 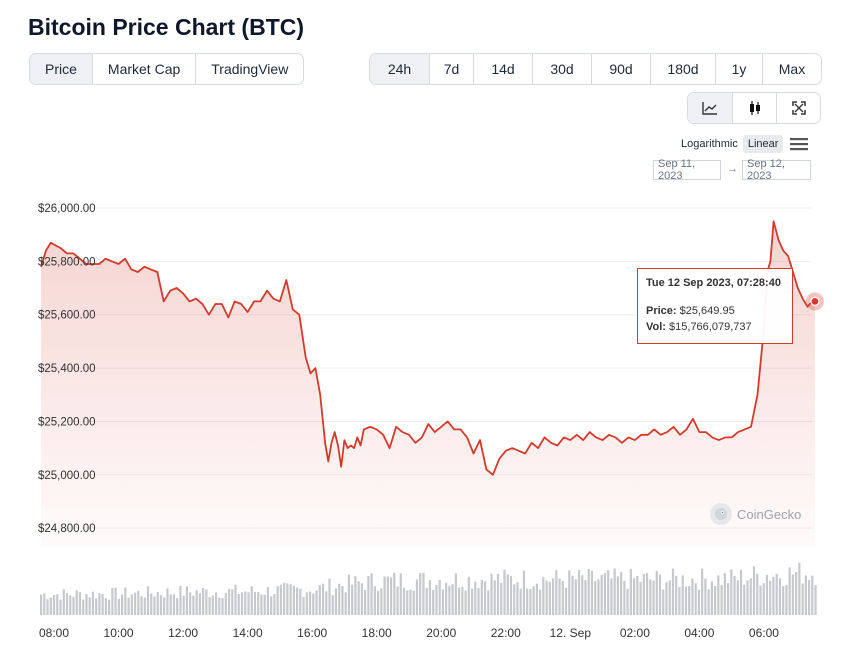 I want to click on linear-option: Linear, so click(x=763, y=144).